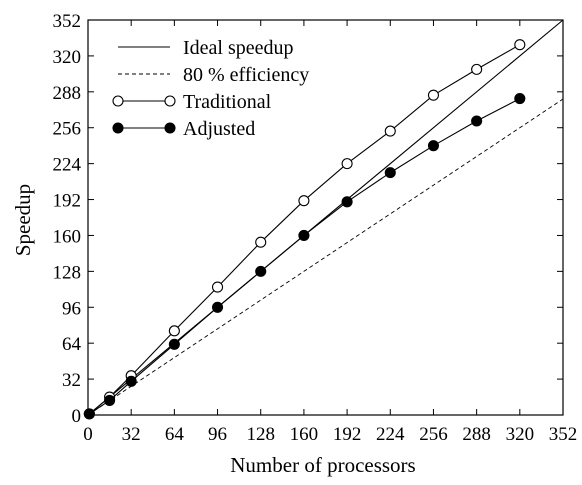 The width and height of the screenshot is (582, 485). What do you see at coordinates (260, 434) in the screenshot?
I see `x-tick-label: 128` at bounding box center [260, 434].